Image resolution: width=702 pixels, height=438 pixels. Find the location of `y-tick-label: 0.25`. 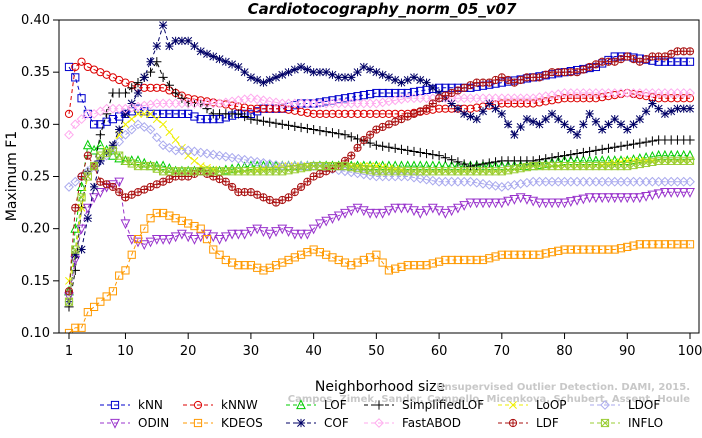

y-tick-label: 0.25 is located at coordinates (35, 177).